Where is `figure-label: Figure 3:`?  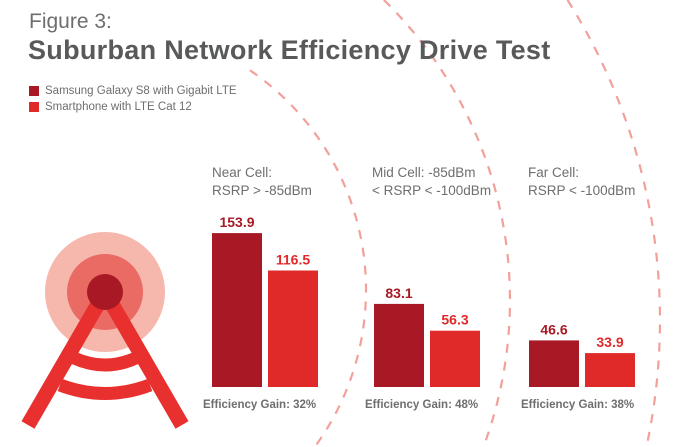
figure-label: Figure 3: is located at coordinates (70, 21).